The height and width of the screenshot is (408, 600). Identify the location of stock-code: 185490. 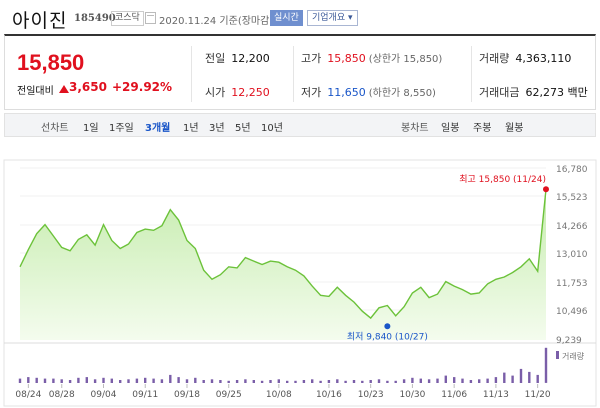
(95, 18).